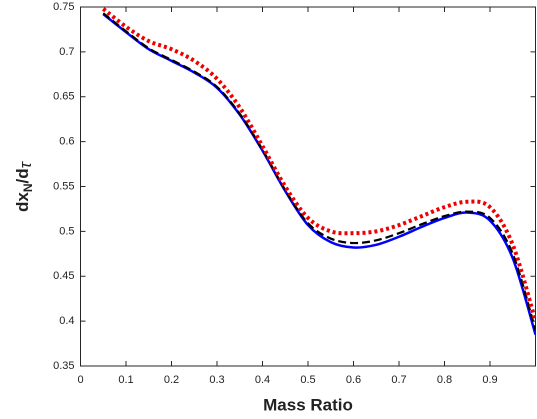 The image size is (537, 419). I want to click on x-tick-label: 0.8, so click(444, 380).